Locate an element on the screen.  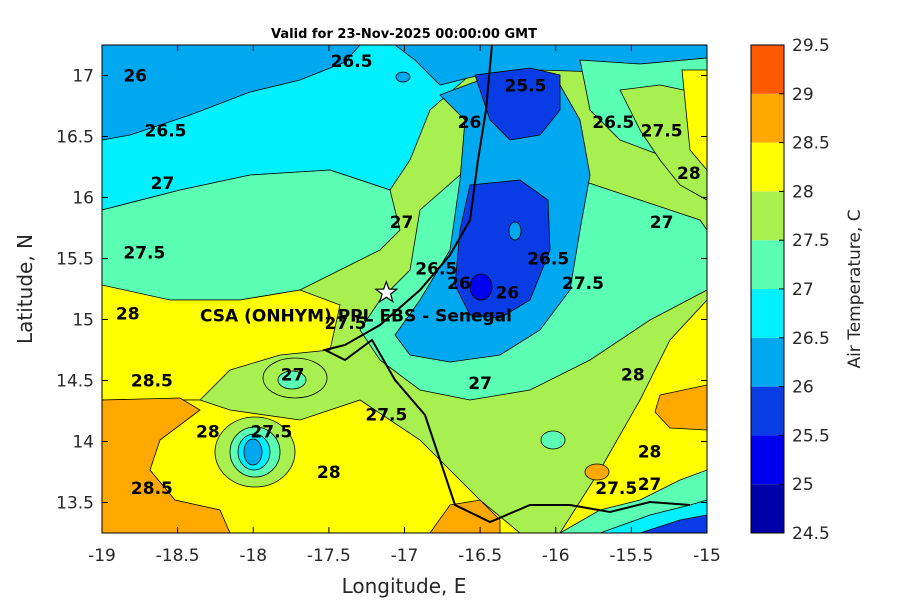
cold-core-center is located at coordinates (481, 287).